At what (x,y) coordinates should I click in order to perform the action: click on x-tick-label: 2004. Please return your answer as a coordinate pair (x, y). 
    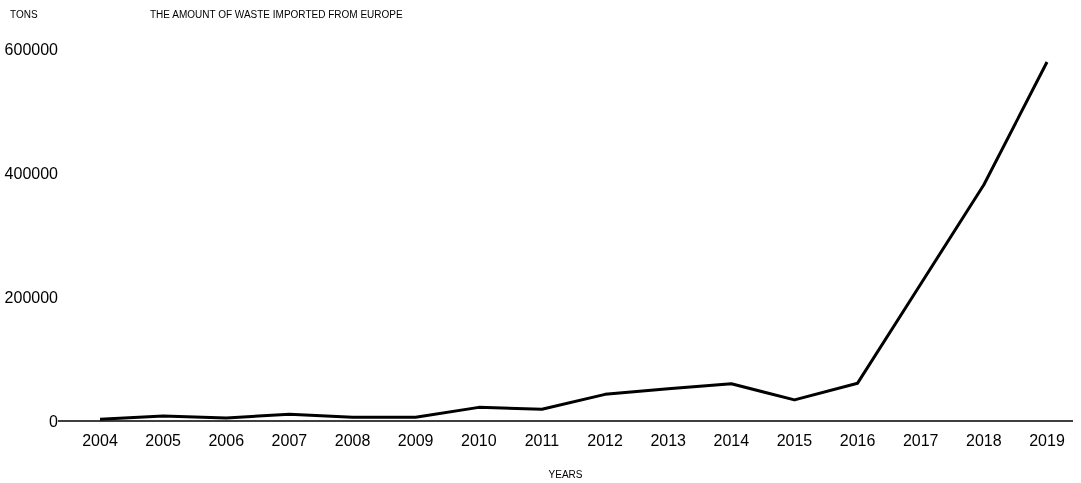
    Looking at the image, I should click on (100, 440).